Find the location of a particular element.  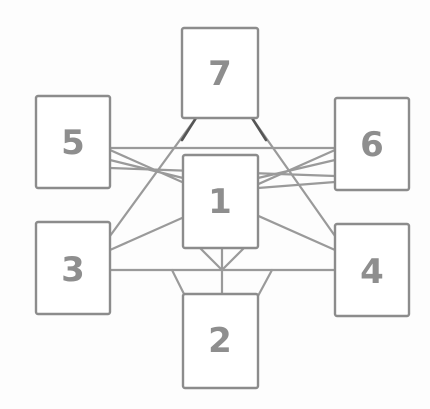

node-4: 4 is located at coordinates (372, 270).